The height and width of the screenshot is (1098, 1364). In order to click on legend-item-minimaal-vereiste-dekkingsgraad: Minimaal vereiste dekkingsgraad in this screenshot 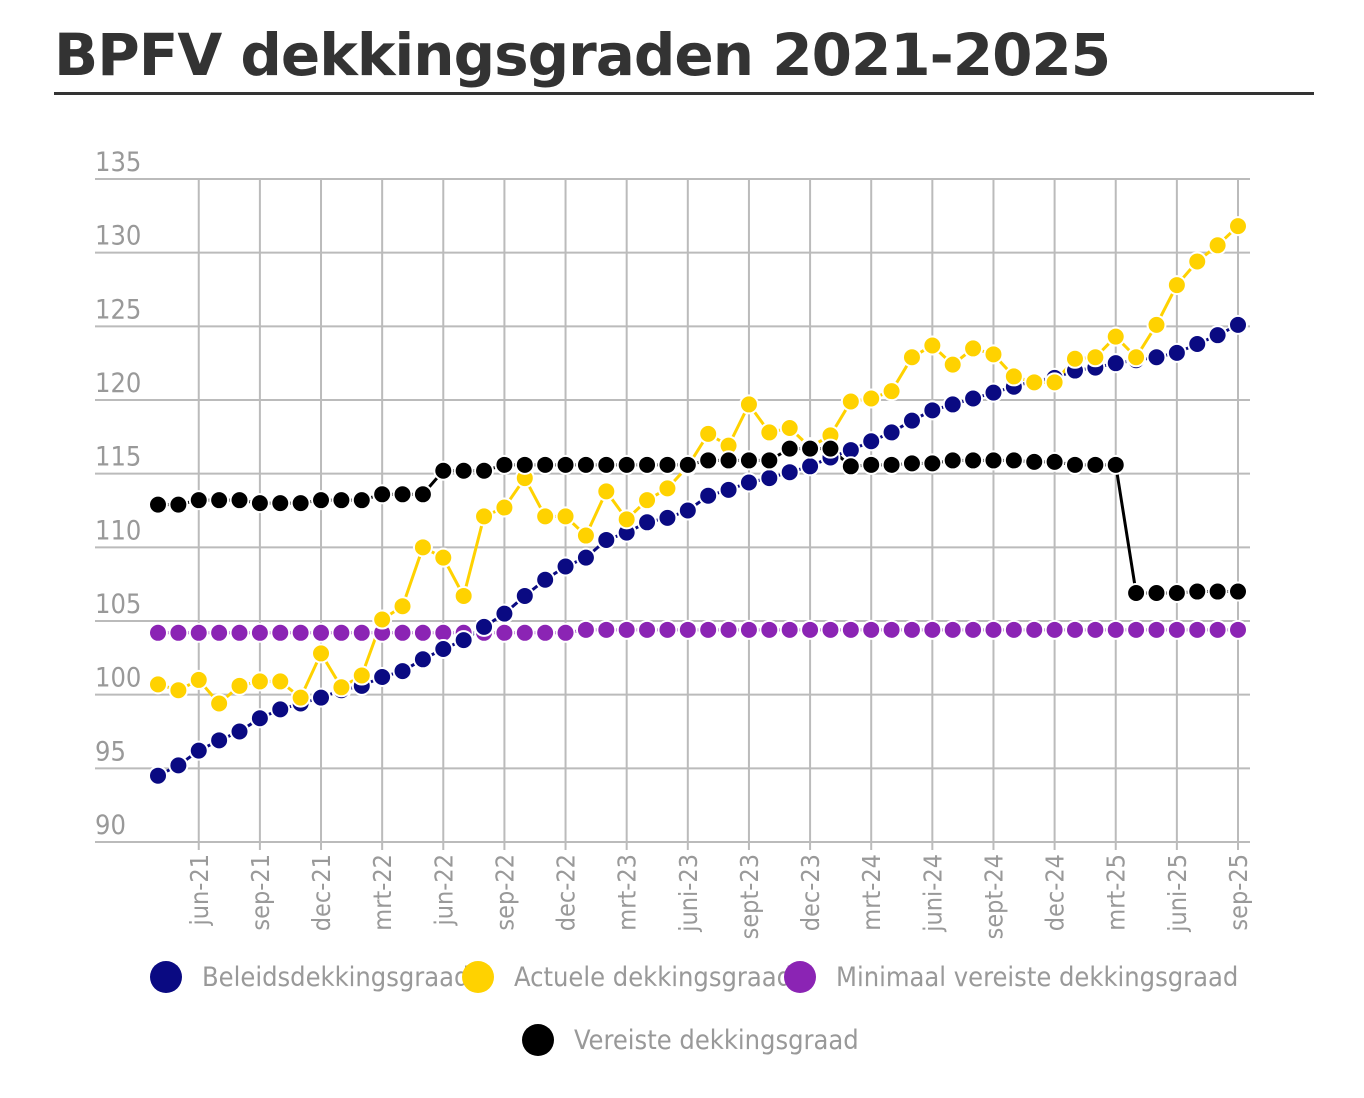, I will do `click(1011, 977)`.